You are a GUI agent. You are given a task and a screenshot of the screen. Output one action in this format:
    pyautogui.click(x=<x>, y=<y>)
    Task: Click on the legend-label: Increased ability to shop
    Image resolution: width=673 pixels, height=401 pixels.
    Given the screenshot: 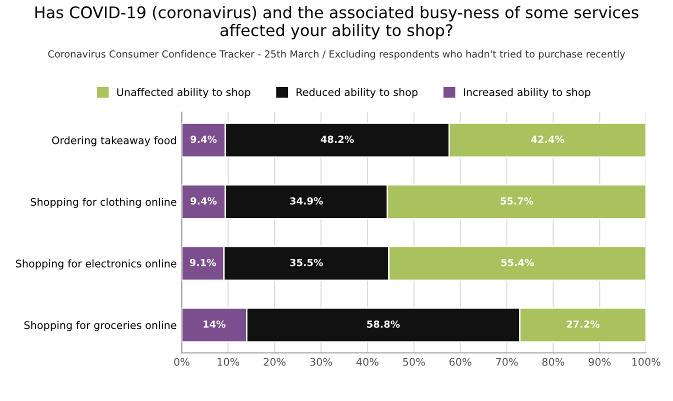 What is the action you would take?
    pyautogui.click(x=527, y=93)
    